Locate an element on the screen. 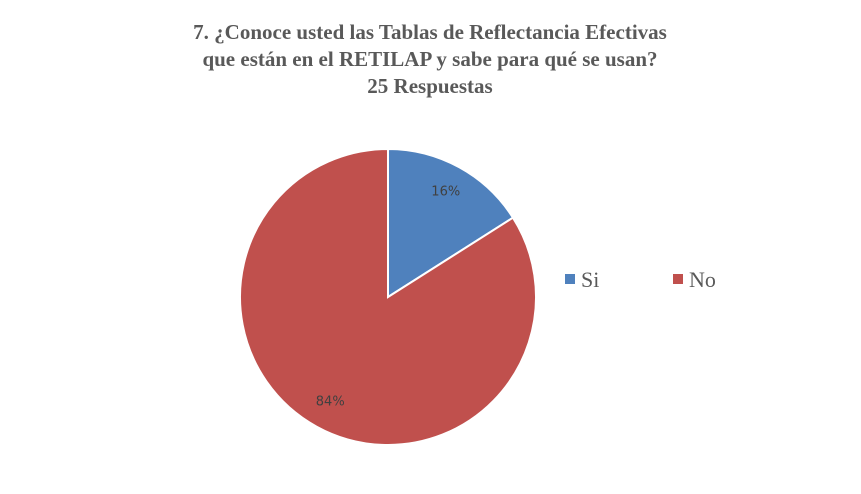  pie-slice is located at coordinates (451, 223).